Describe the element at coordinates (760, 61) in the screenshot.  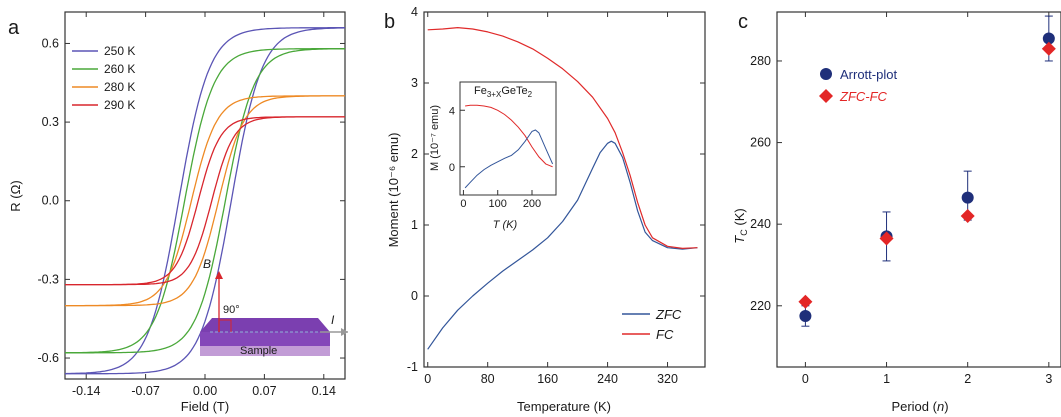
I see `y-tick-label: 280` at that location.